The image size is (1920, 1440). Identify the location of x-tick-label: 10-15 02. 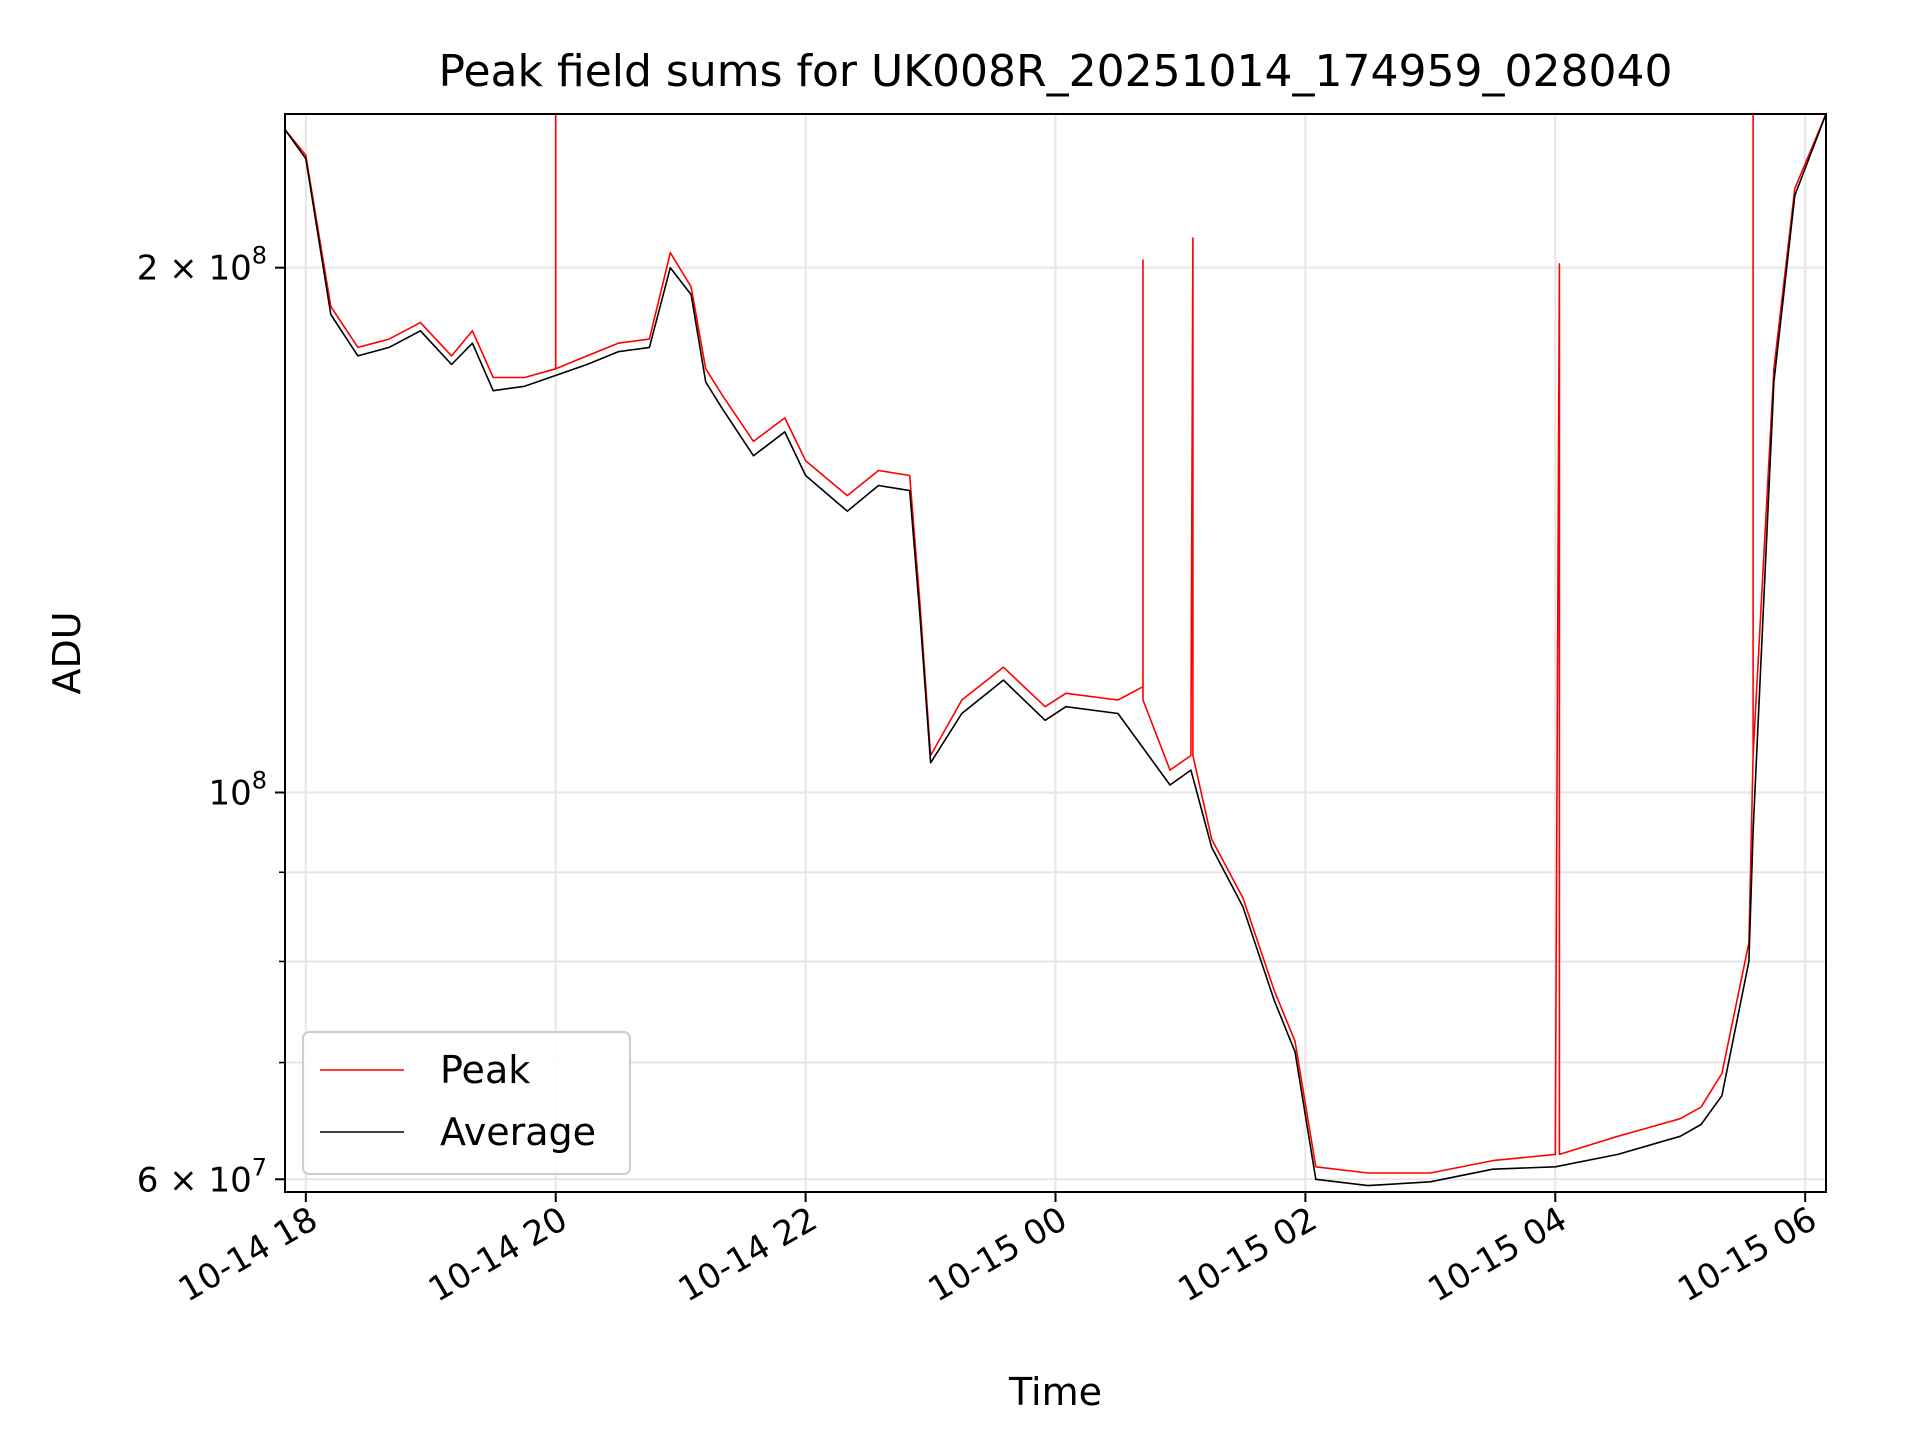
(1247, 1254).